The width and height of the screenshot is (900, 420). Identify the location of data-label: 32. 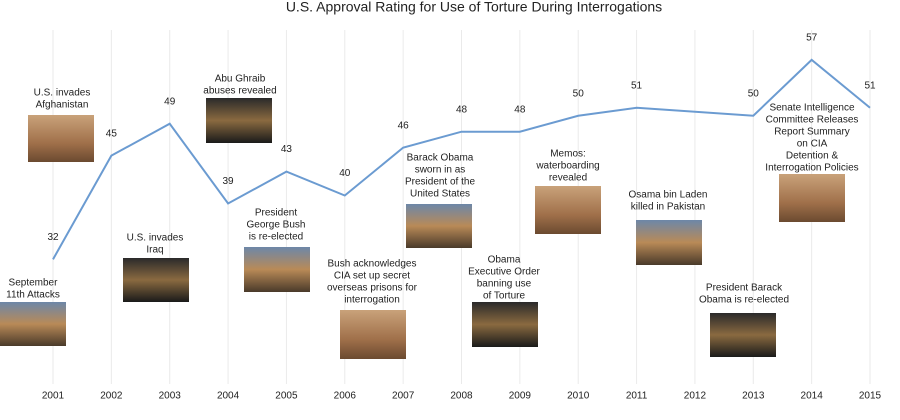
(53, 237).